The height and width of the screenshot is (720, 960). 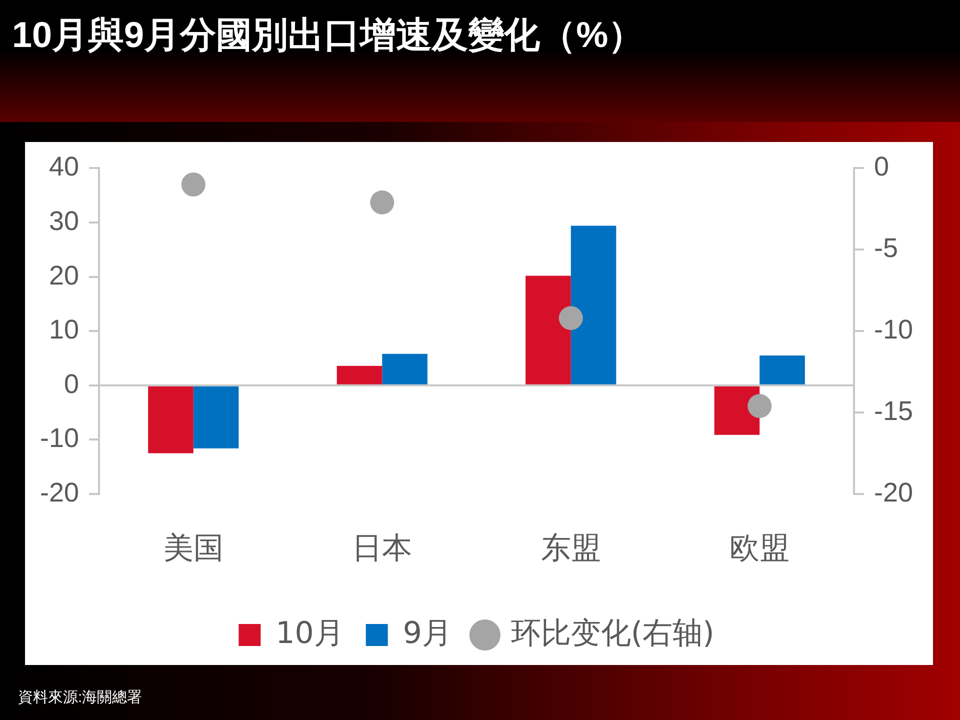 I want to click on y-tick-label: -10, so click(x=60, y=438).